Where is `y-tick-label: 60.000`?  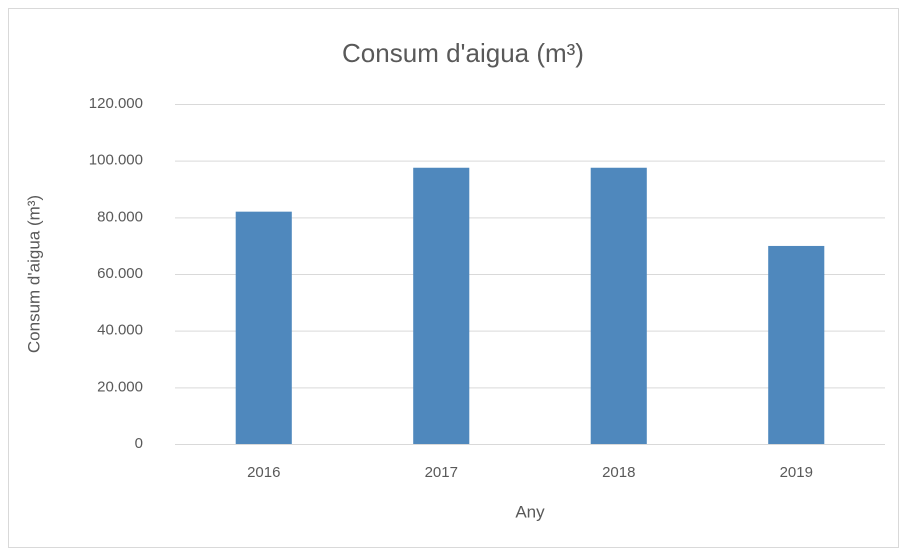 y-tick-label: 60.000 is located at coordinates (120, 273).